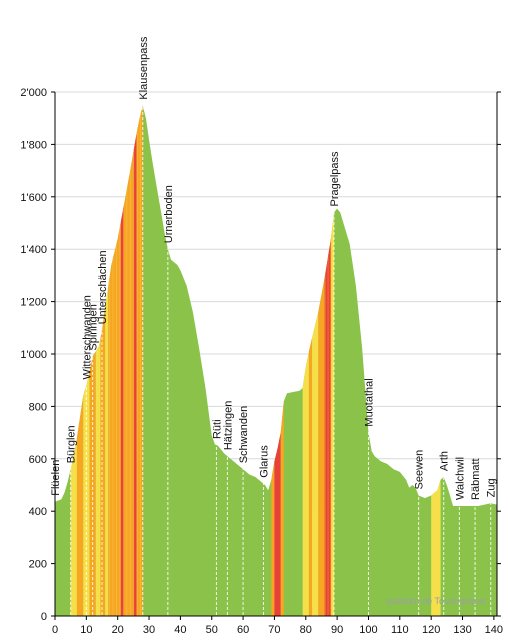  What do you see at coordinates (33, 93) in the screenshot?
I see `y-tick-label: 2'000` at bounding box center [33, 93].